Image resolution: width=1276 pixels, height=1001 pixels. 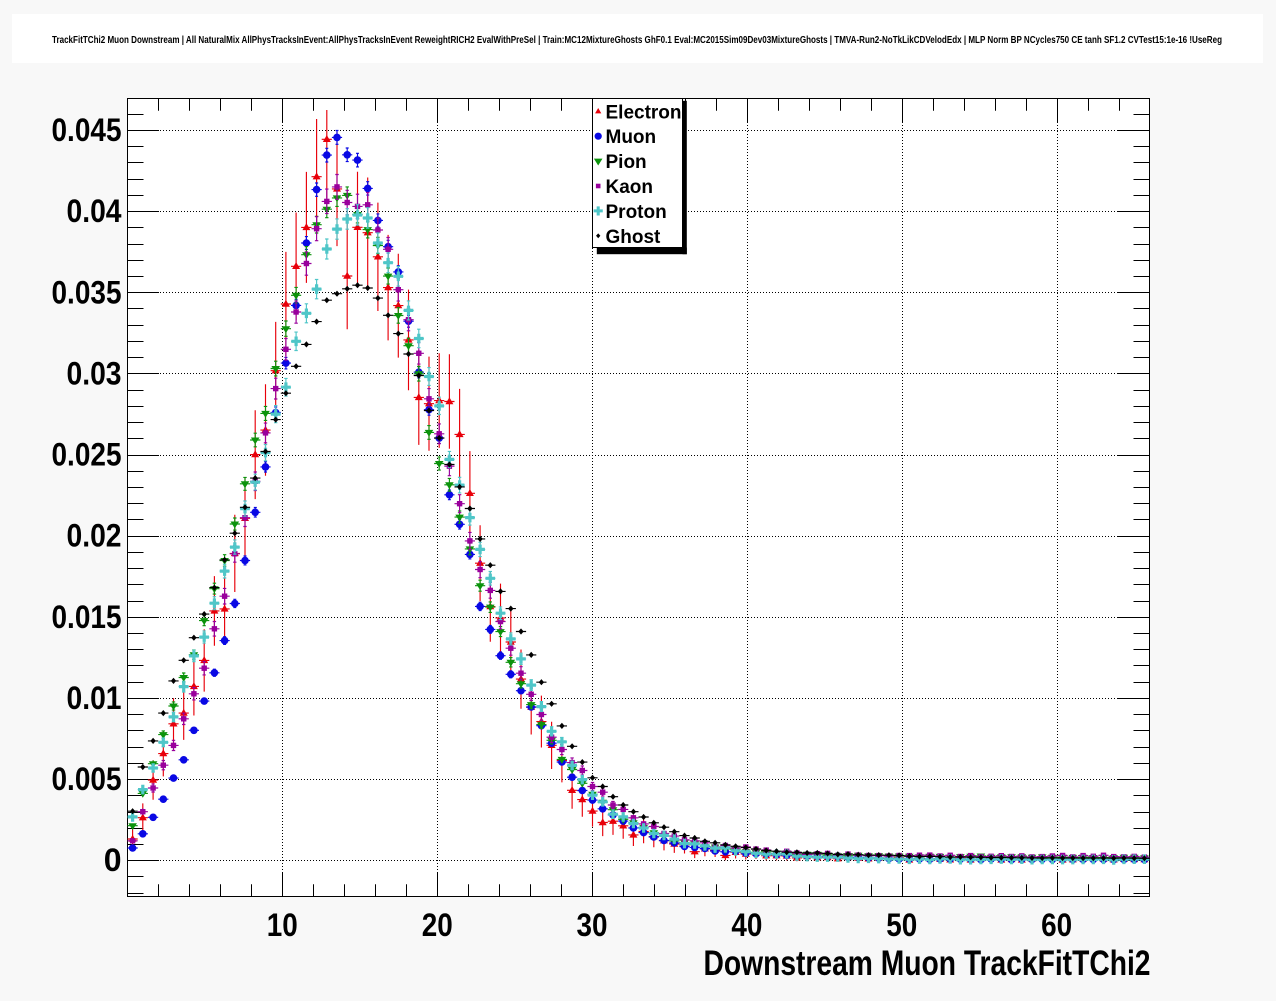 I want to click on svg-text: Downstream Muon TrackFitTChi2, so click(x=927, y=963).